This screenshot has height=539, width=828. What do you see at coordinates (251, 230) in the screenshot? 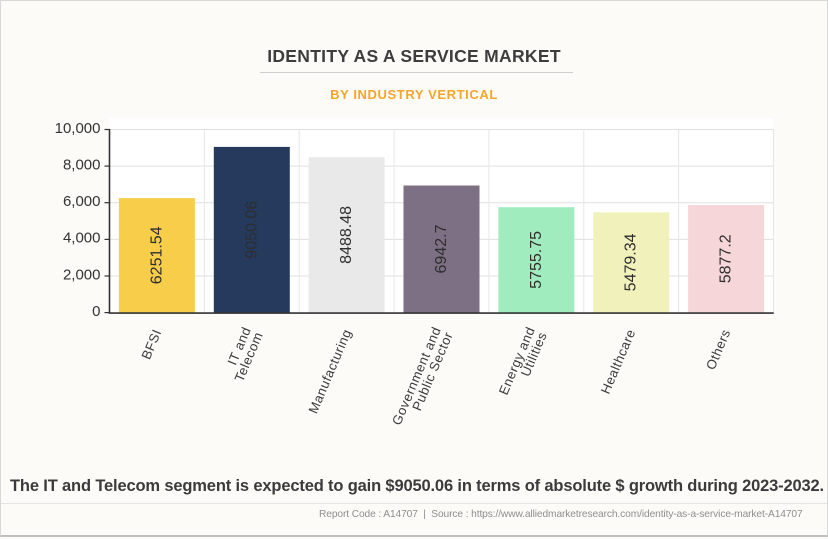
I see `svg-text: 9050.06` at bounding box center [251, 230].